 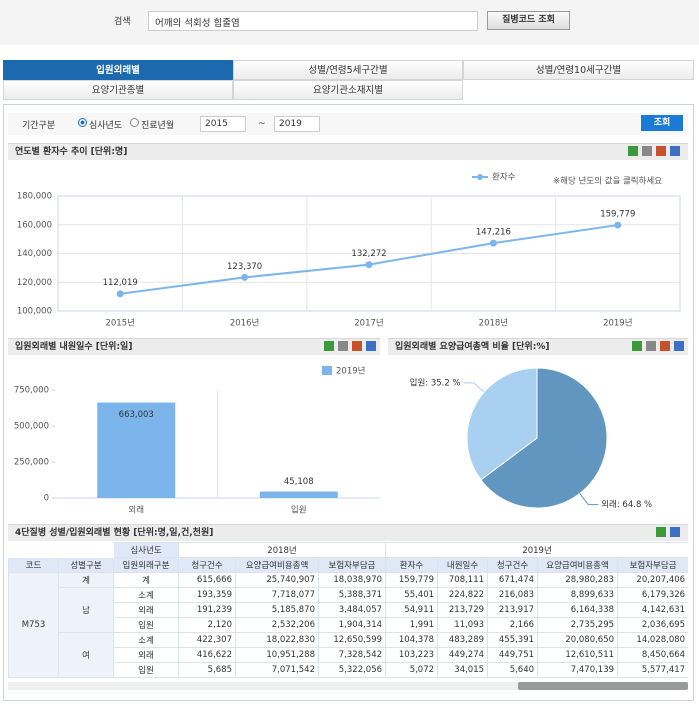 What do you see at coordinates (578, 565) in the screenshot?
I see `column-header: 요양급여비용총액` at bounding box center [578, 565].